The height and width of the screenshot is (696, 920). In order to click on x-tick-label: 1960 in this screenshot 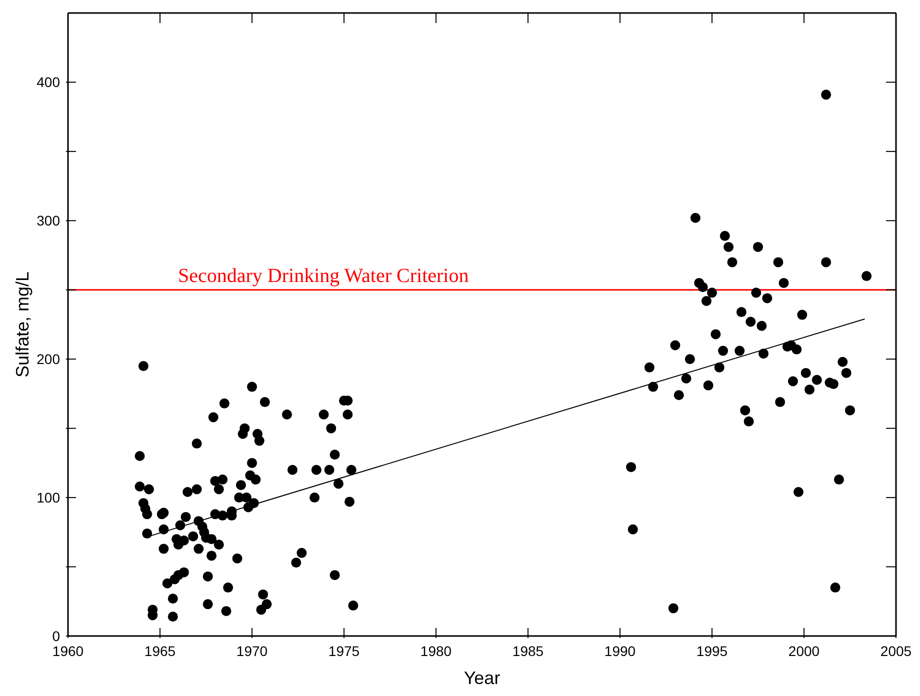, I will do `click(68, 651)`.